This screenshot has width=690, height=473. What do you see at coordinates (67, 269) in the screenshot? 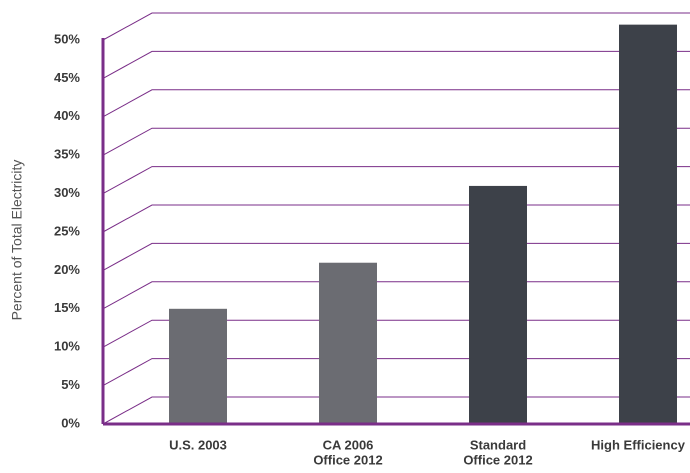
I see `y-tick-label: 20%` at bounding box center [67, 269].